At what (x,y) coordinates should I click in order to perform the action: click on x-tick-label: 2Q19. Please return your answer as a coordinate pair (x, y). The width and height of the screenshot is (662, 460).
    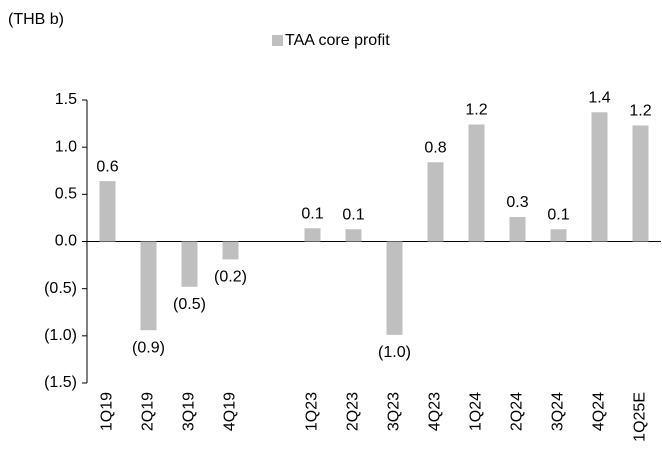
    Looking at the image, I should click on (148, 411).